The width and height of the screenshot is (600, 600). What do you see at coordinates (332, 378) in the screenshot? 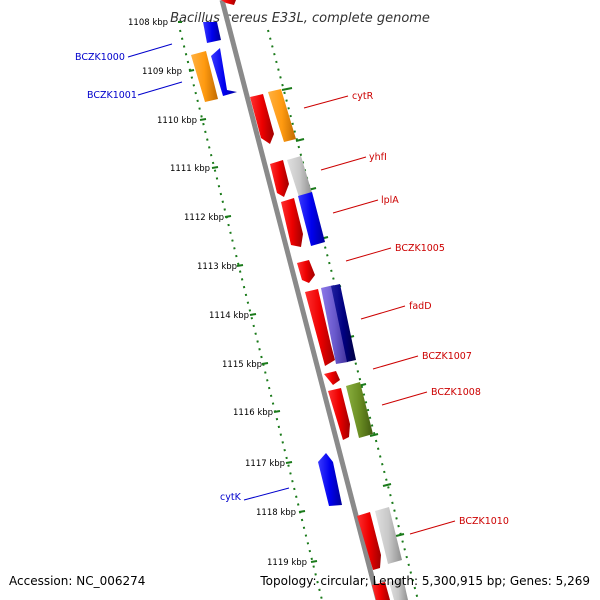
I see `gene-arrow-bczk1007` at bounding box center [332, 378].